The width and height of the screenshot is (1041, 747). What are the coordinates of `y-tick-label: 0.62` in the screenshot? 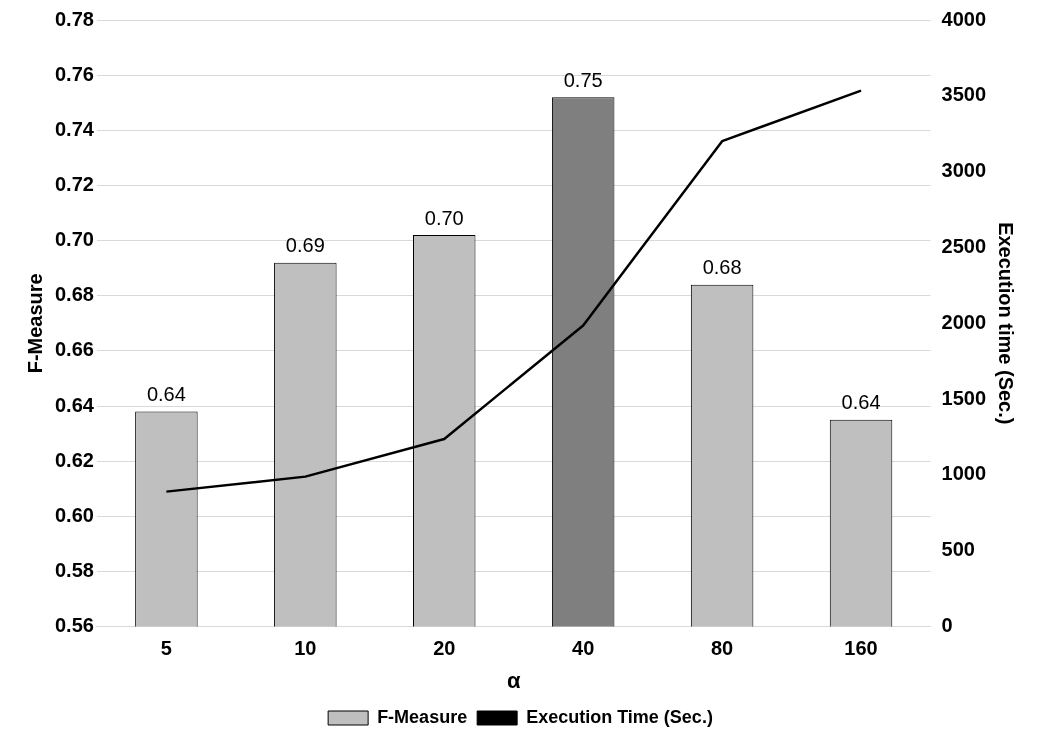 It's located at (74, 459).